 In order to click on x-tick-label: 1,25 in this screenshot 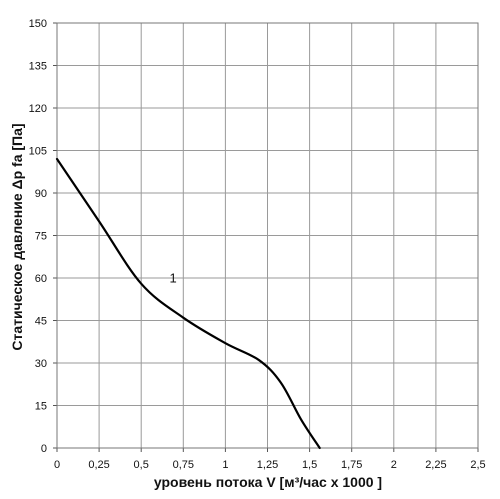, I will do `click(267, 465)`.